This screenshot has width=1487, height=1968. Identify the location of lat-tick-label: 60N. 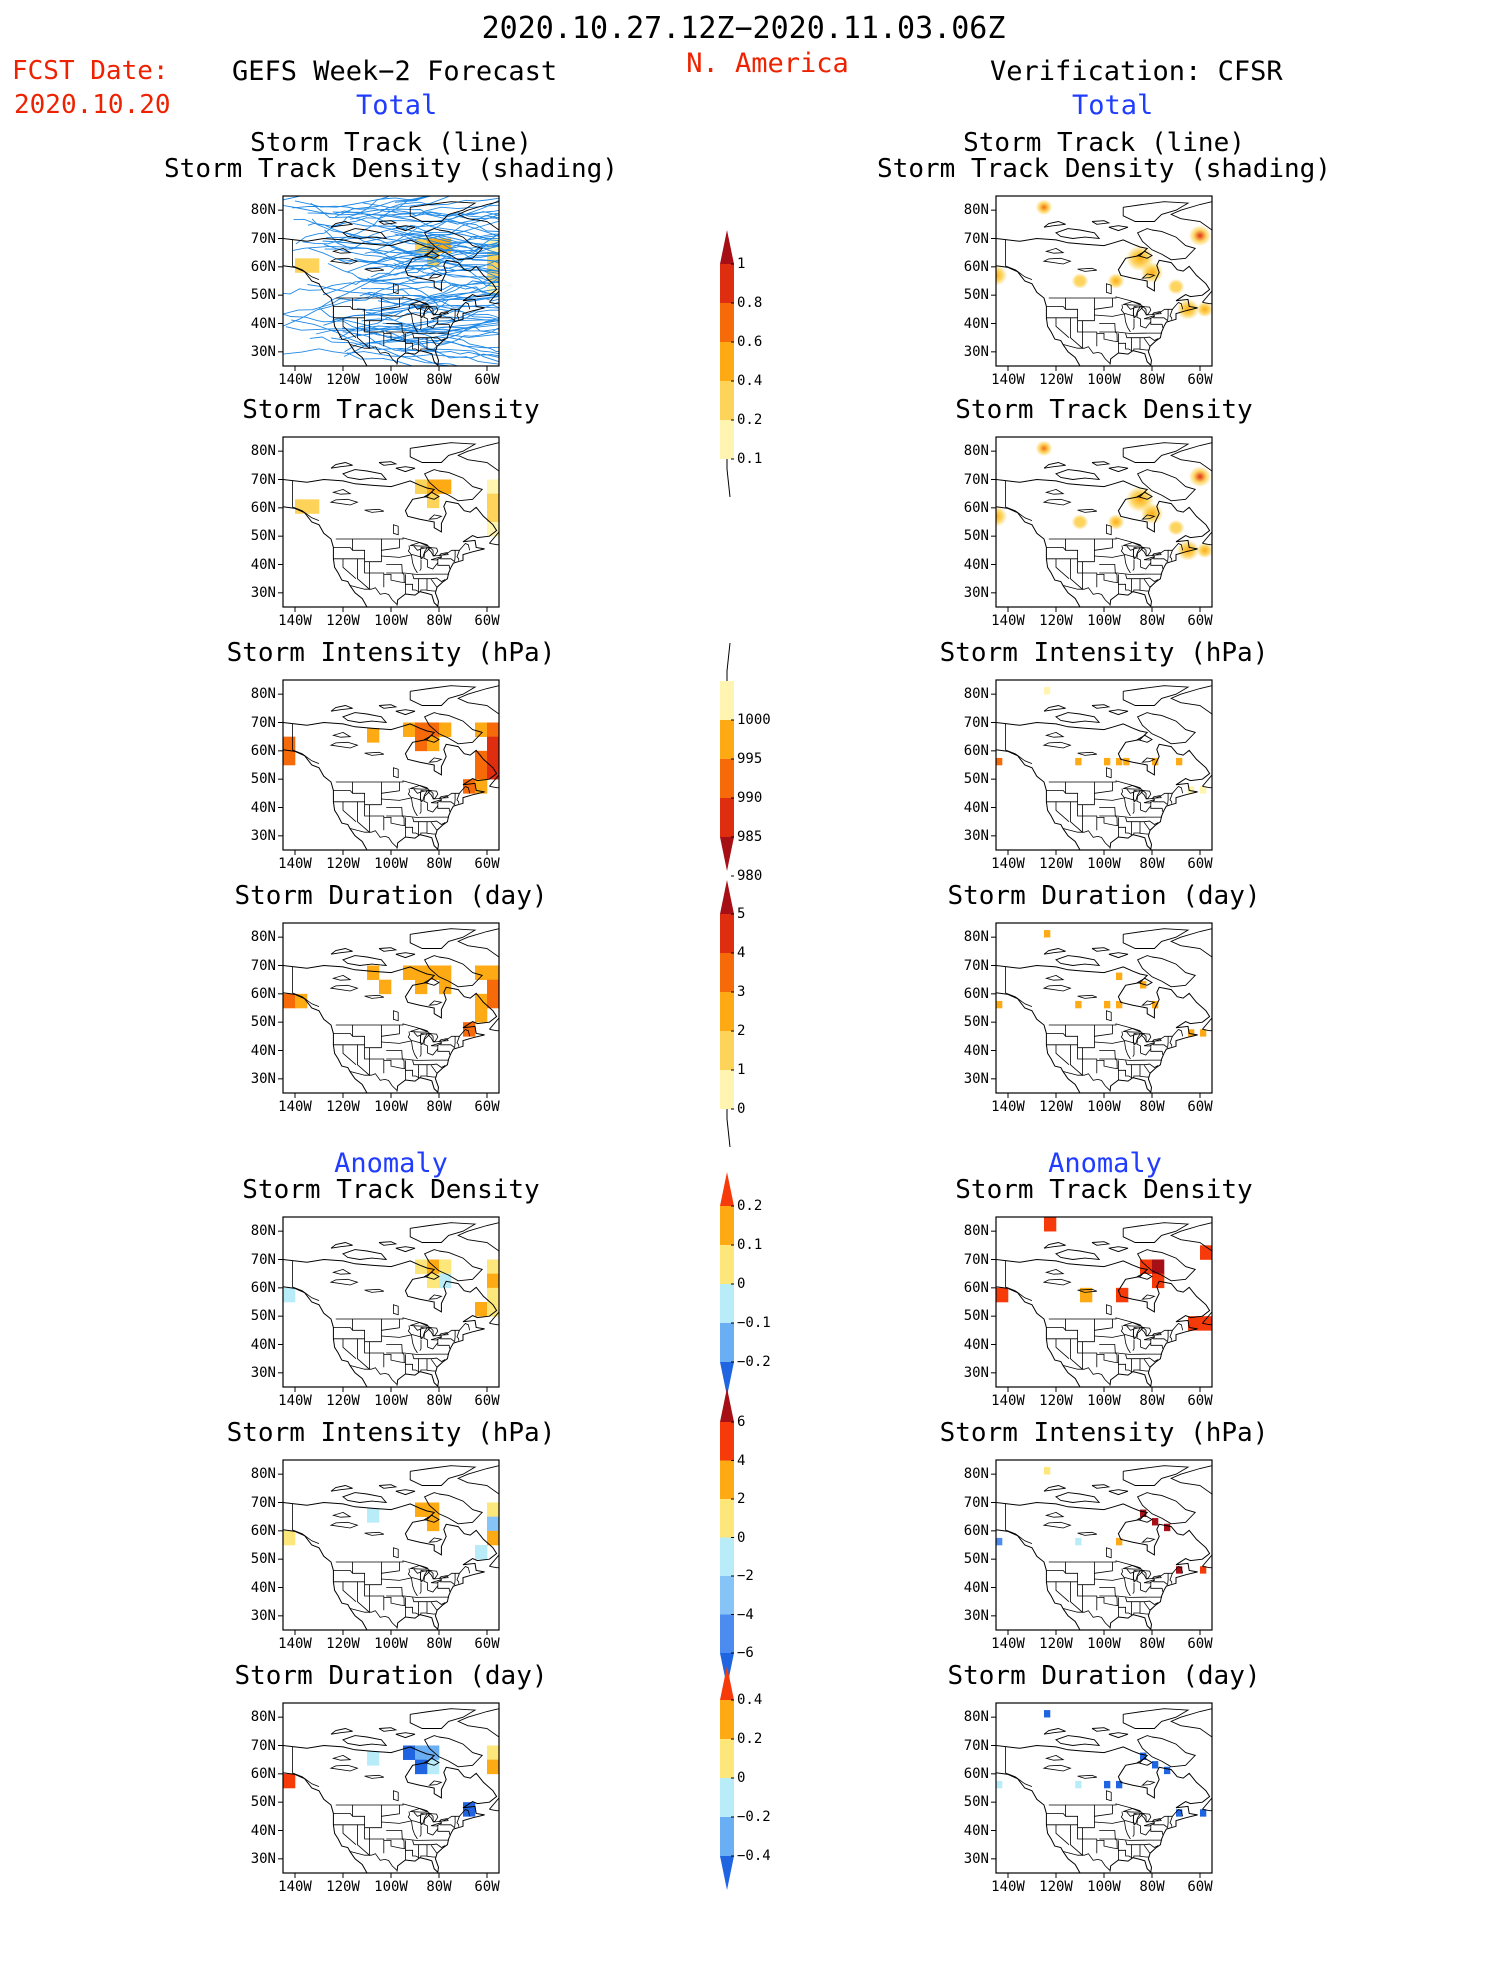
(256, 751).